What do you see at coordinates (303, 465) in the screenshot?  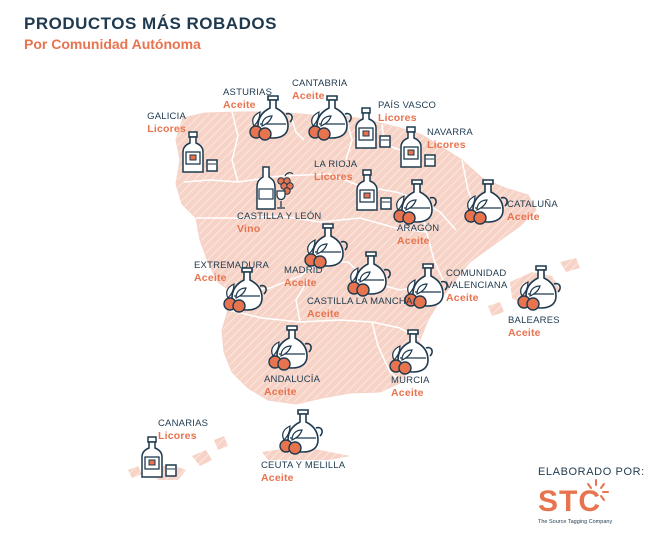 I see `region-name: CEUTA Y MELILLA` at bounding box center [303, 465].